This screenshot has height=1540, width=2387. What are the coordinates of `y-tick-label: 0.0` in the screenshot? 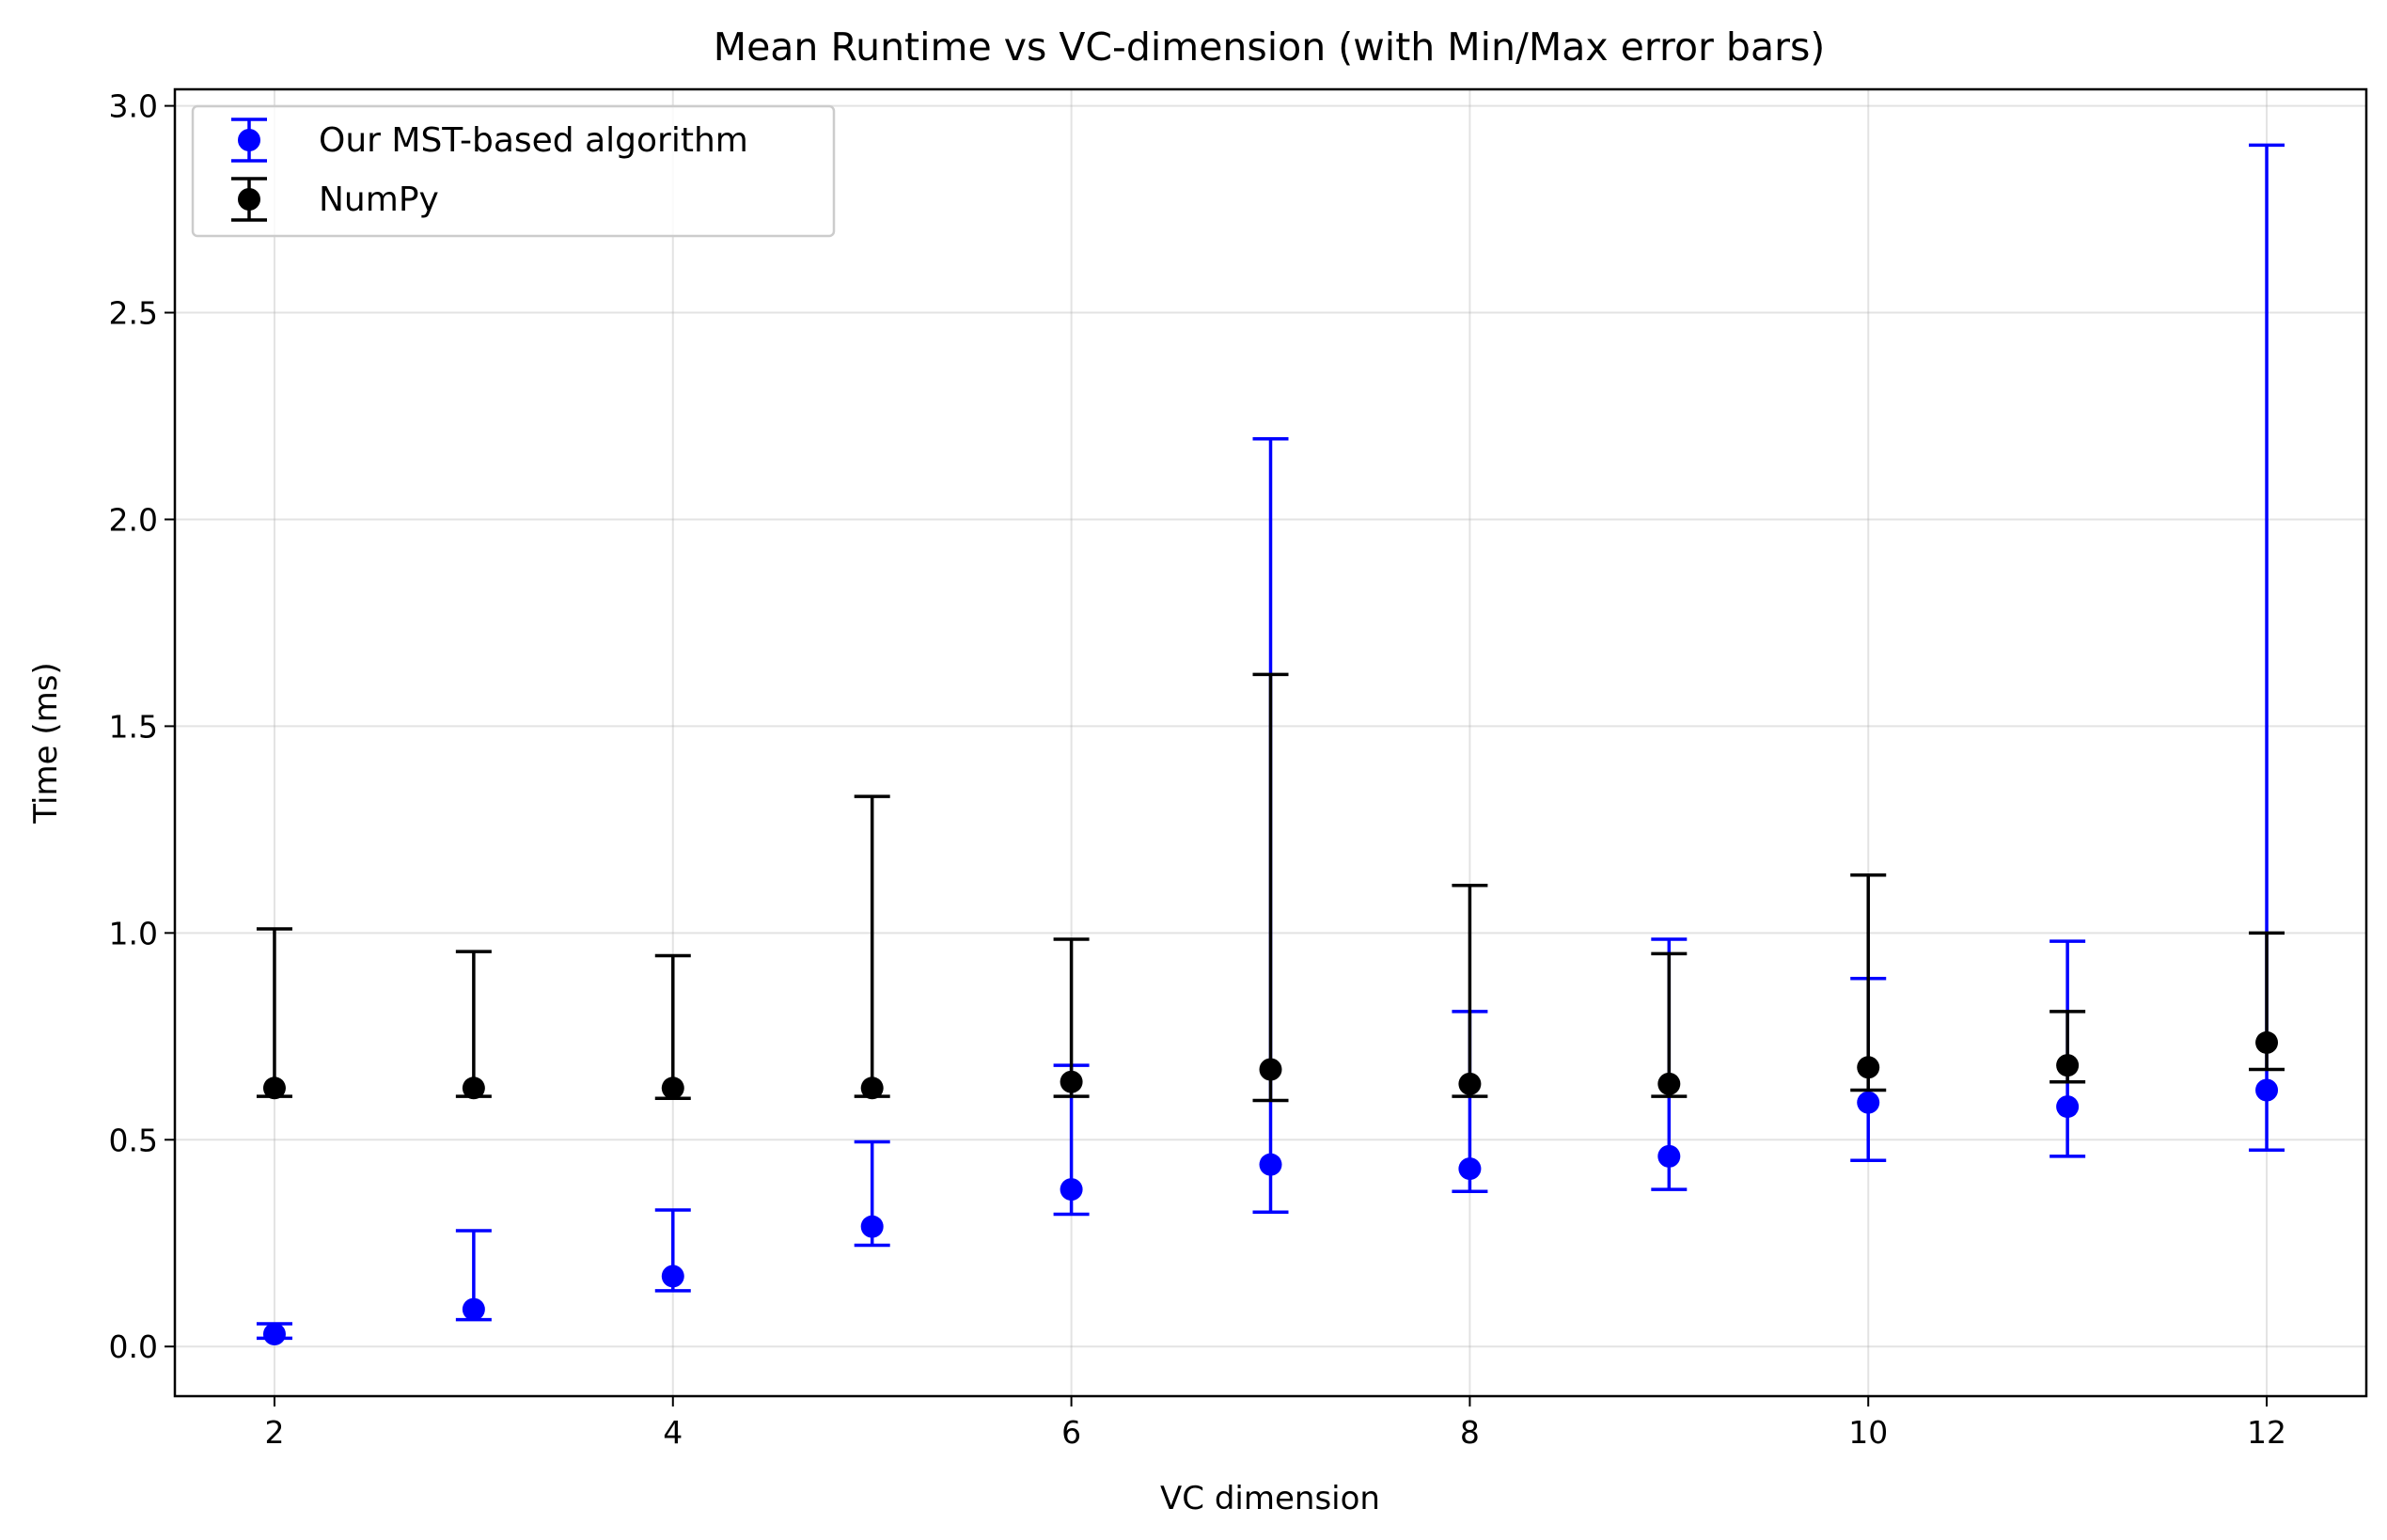 It's located at (133, 1346).